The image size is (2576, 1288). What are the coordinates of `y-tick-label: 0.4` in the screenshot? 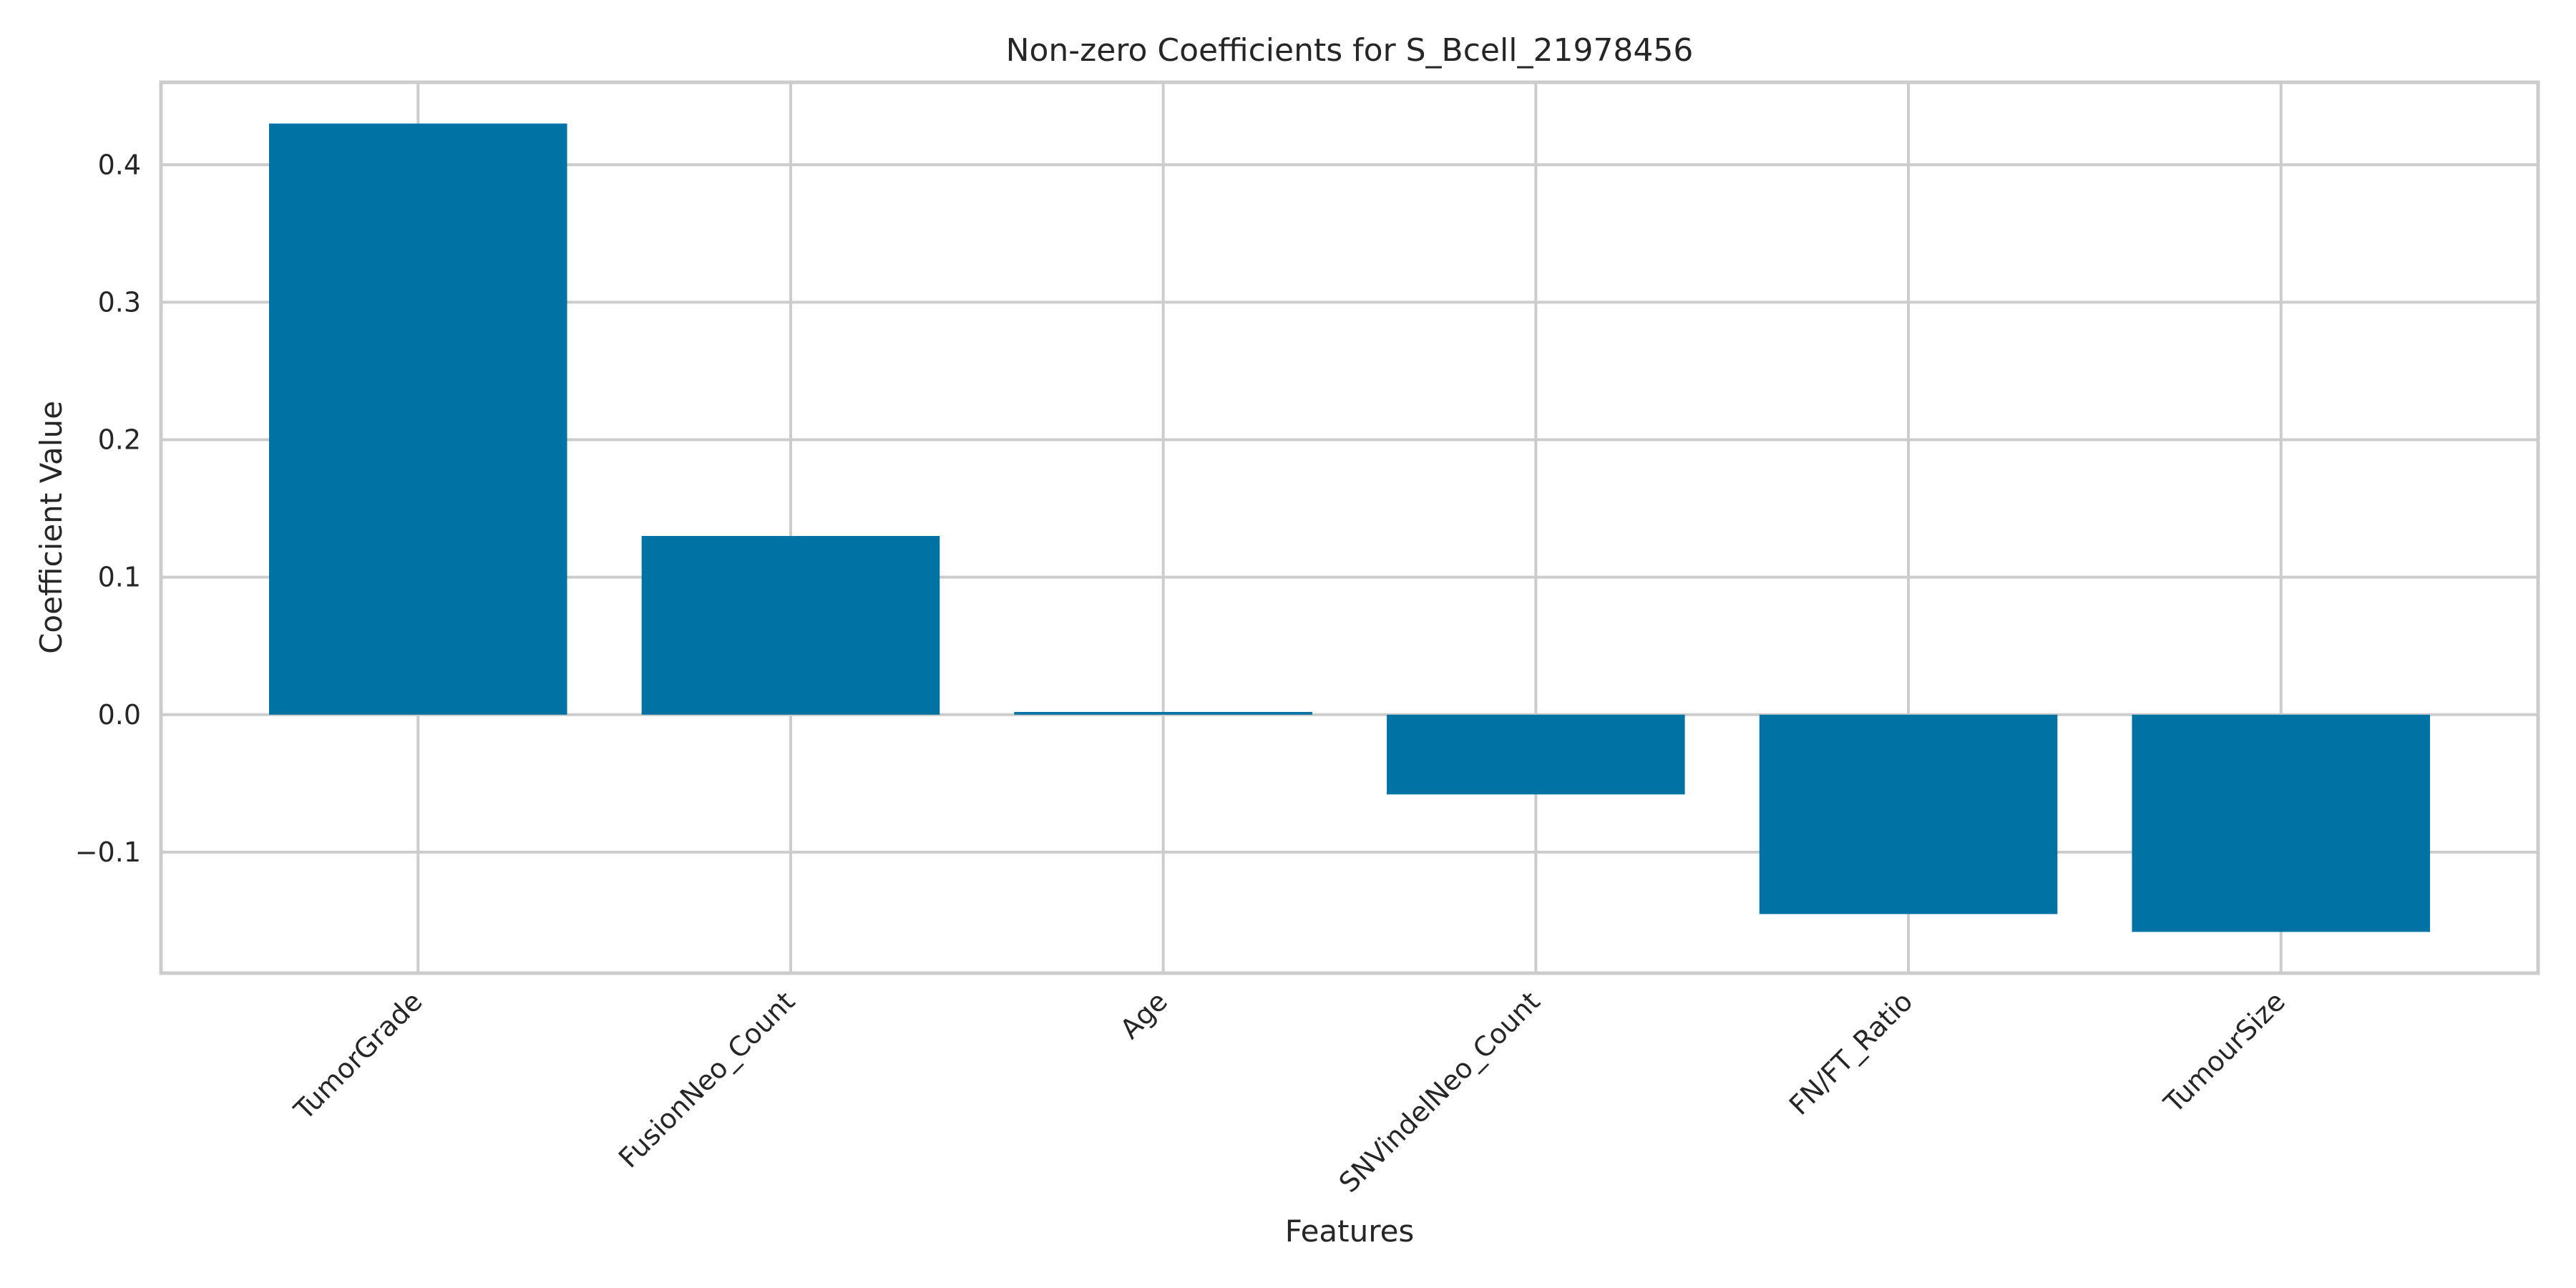 It's located at (119, 164).